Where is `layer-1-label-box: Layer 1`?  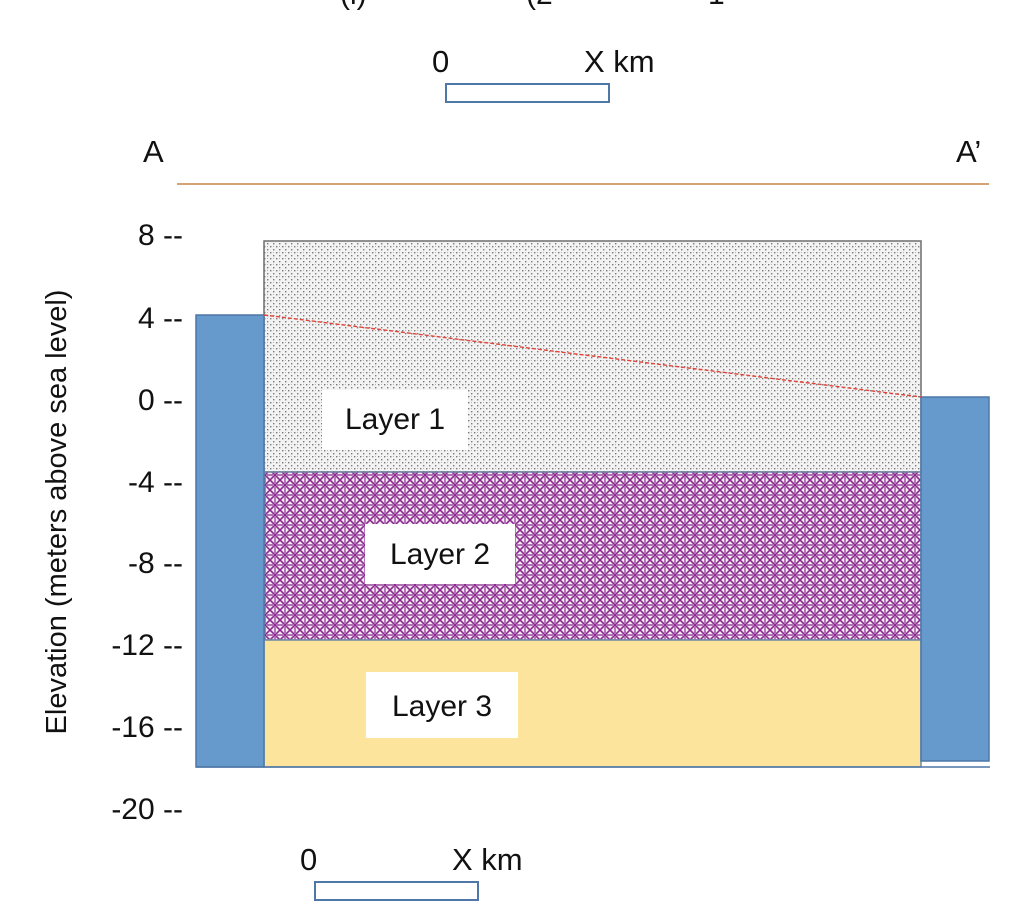
layer-1-label-box: Layer 1 is located at coordinates (395, 420).